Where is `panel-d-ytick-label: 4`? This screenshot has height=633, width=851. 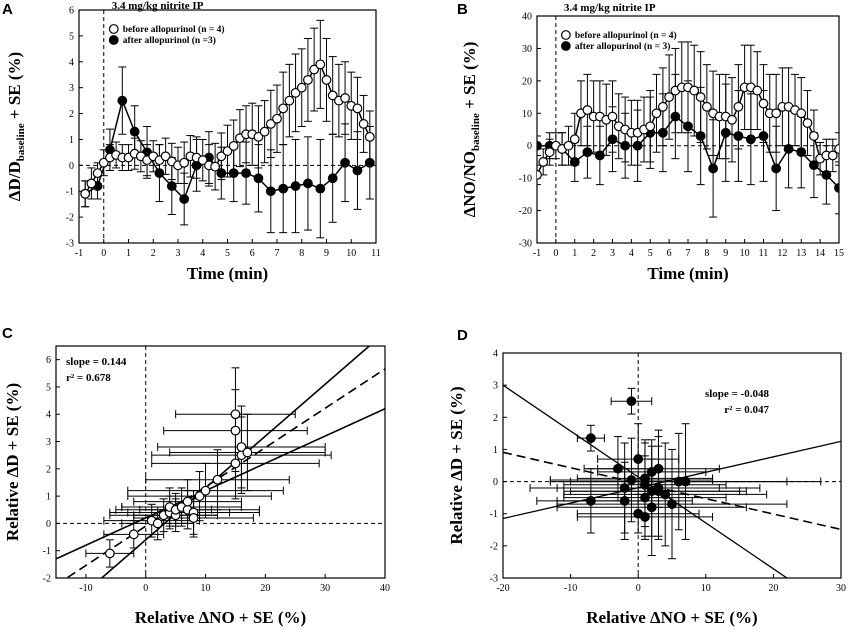 panel-d-ytick-label: 4 is located at coordinates (495, 354).